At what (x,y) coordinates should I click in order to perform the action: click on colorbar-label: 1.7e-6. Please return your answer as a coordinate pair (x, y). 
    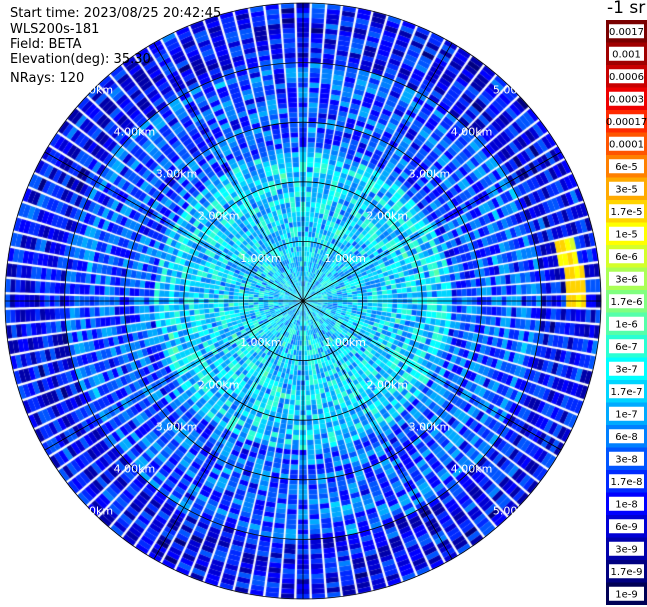
    Looking at the image, I should click on (626, 302).